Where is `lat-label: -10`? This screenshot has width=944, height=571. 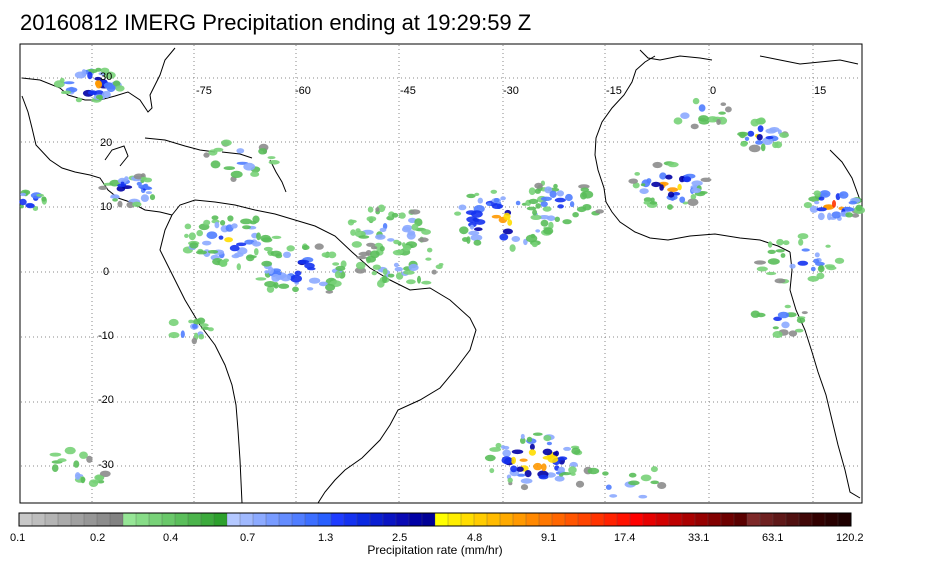
lat-label: -10 is located at coordinates (106, 336).